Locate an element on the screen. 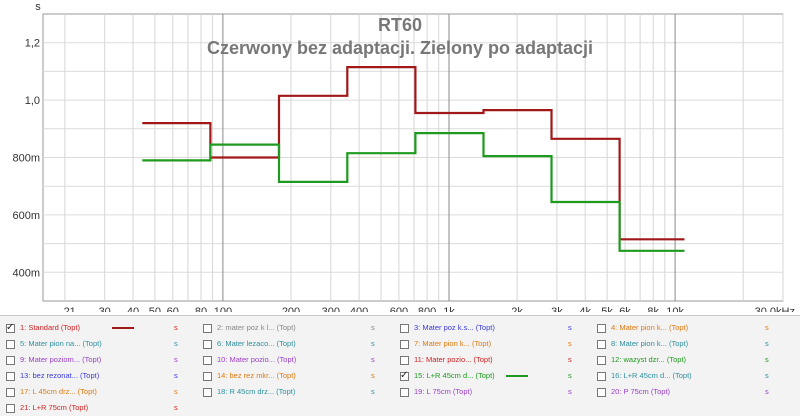  x-tick-label: 10k is located at coordinates (675, 309).